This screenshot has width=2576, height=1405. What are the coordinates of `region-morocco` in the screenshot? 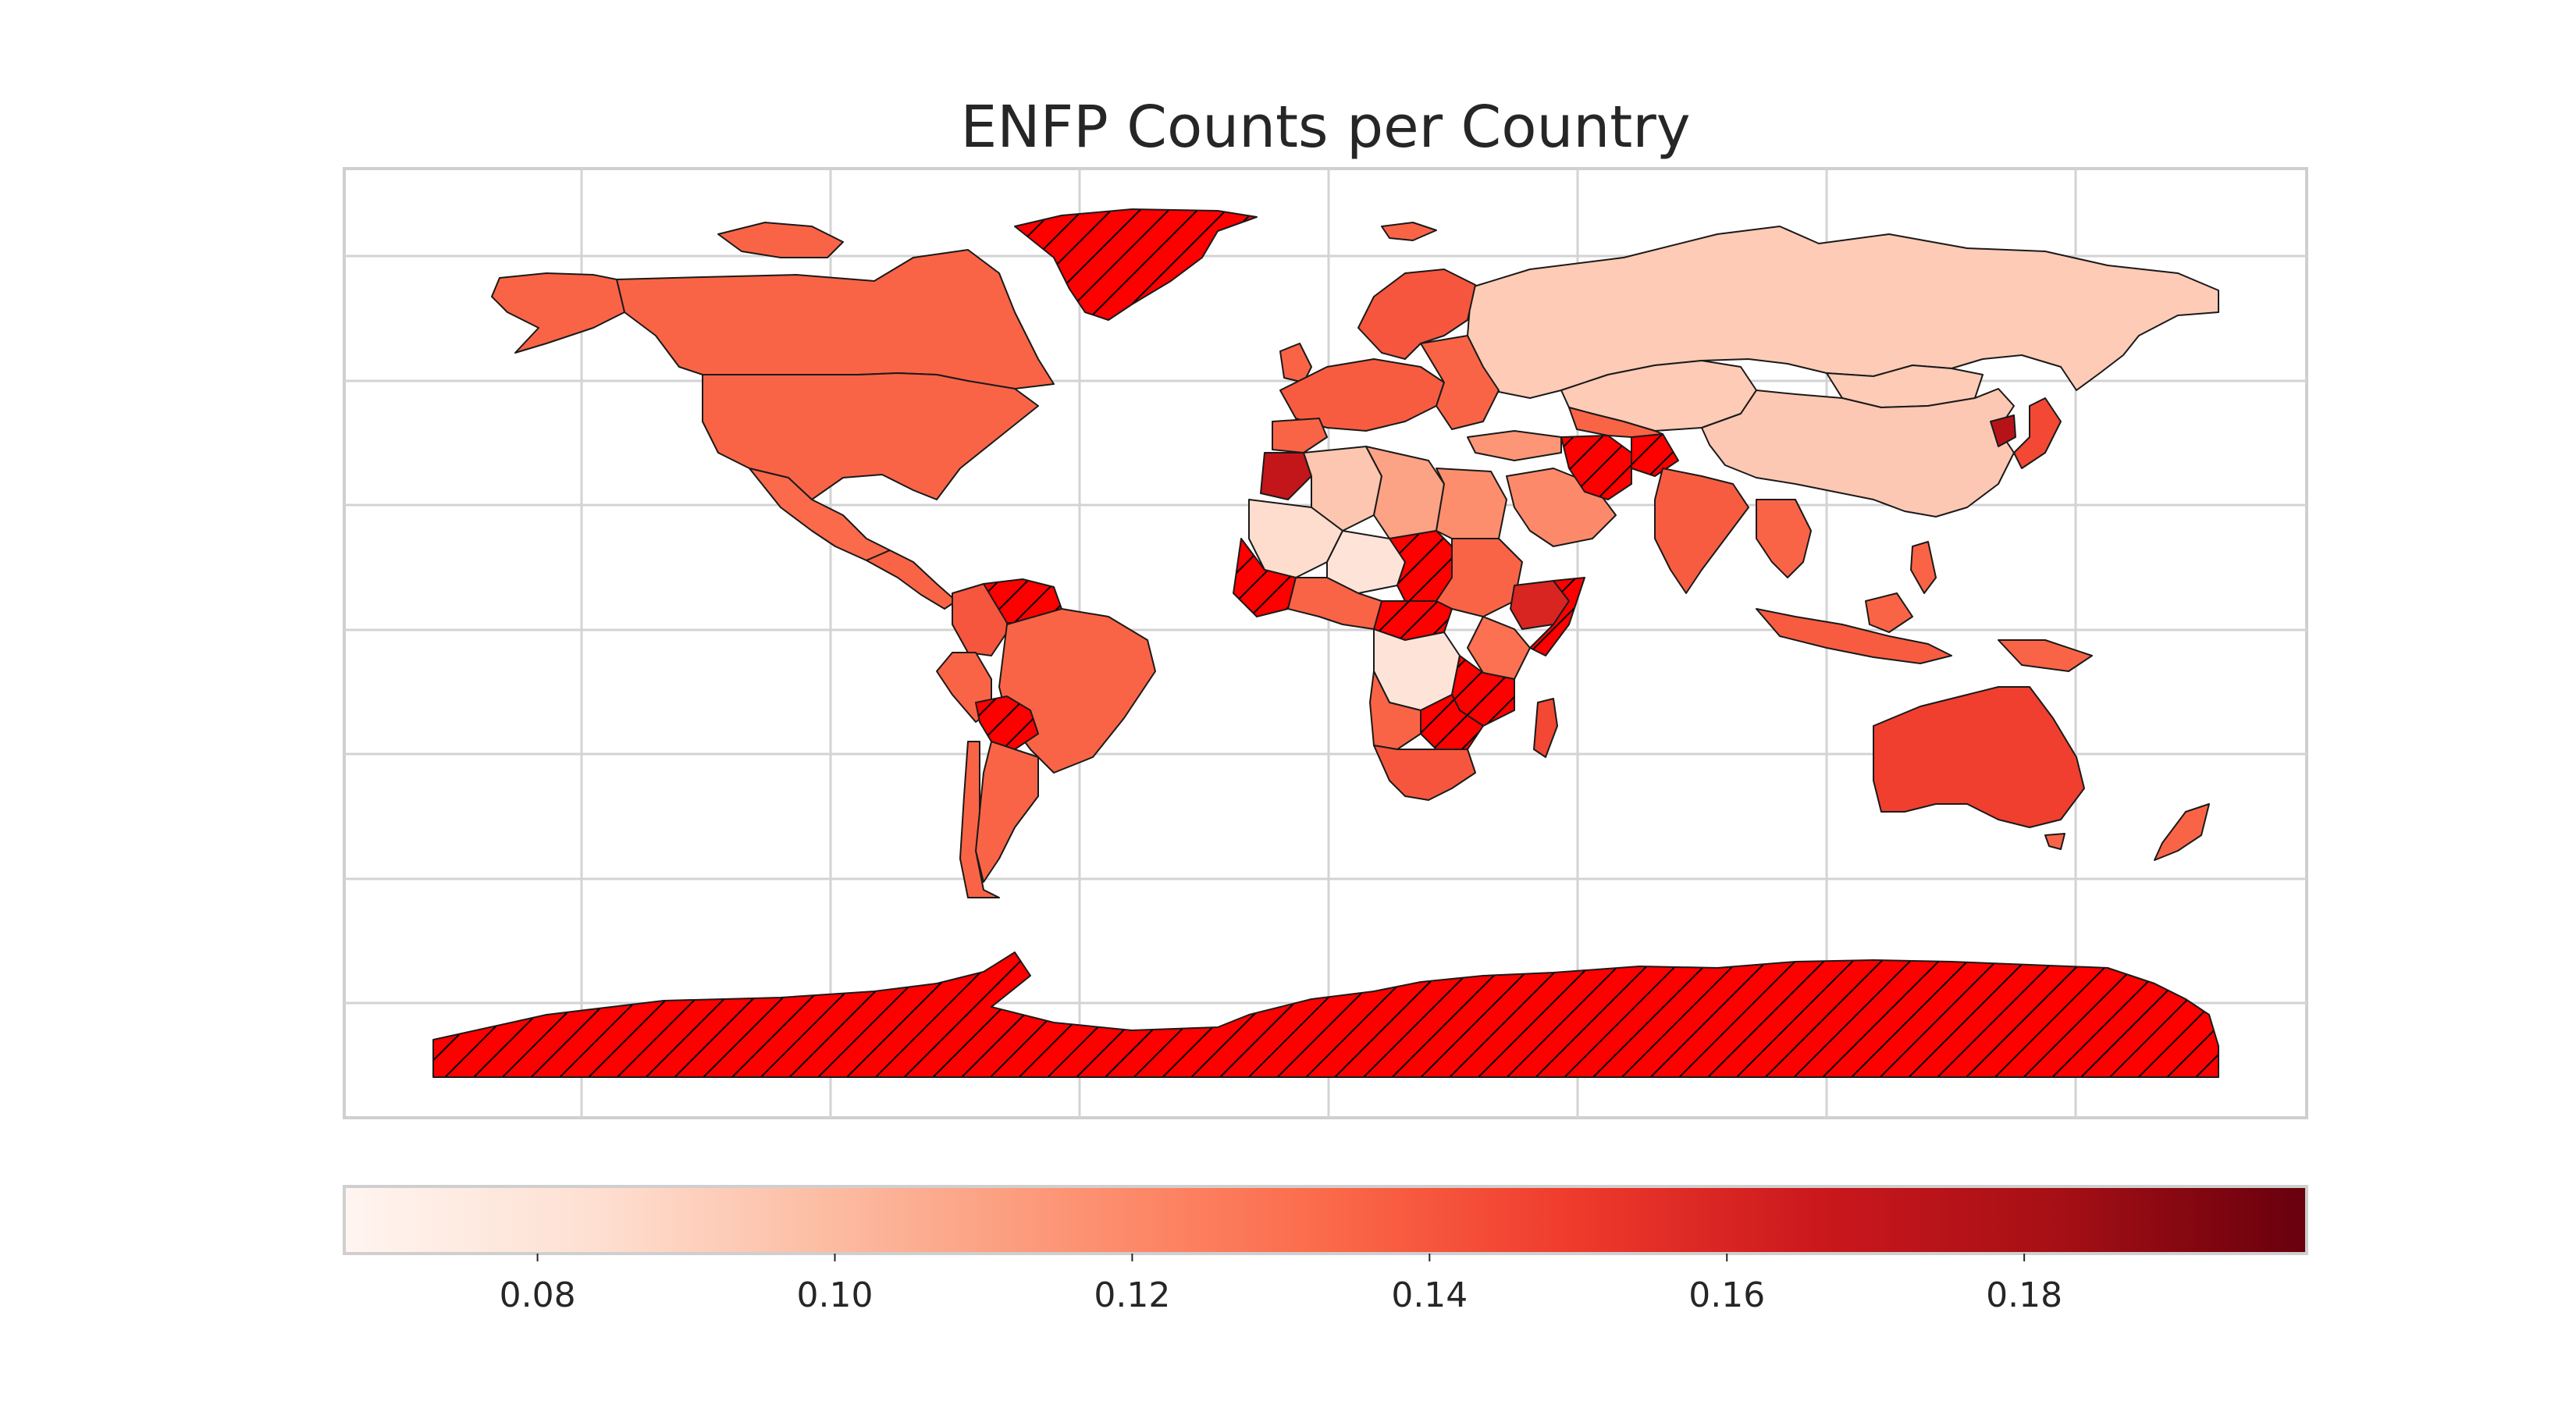 It's located at (1286, 476).